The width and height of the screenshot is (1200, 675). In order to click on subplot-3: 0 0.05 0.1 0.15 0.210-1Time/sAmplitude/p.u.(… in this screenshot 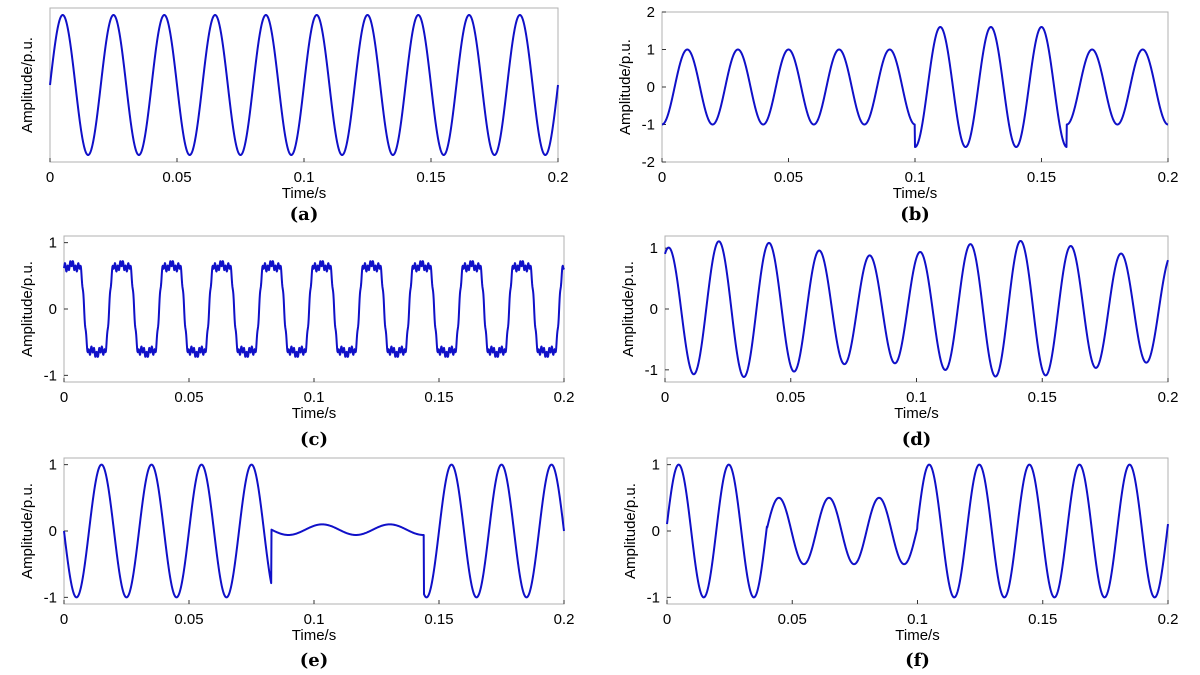, I will do `click(296, 342)`.